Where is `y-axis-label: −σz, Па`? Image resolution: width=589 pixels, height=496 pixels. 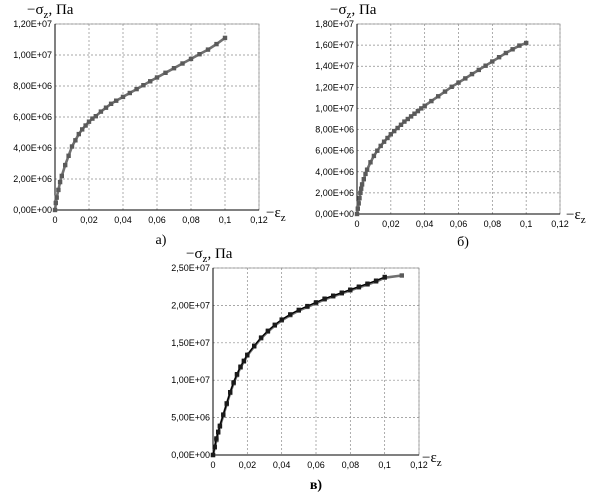
y-axis-label: −σz, Па is located at coordinates (353, 11).